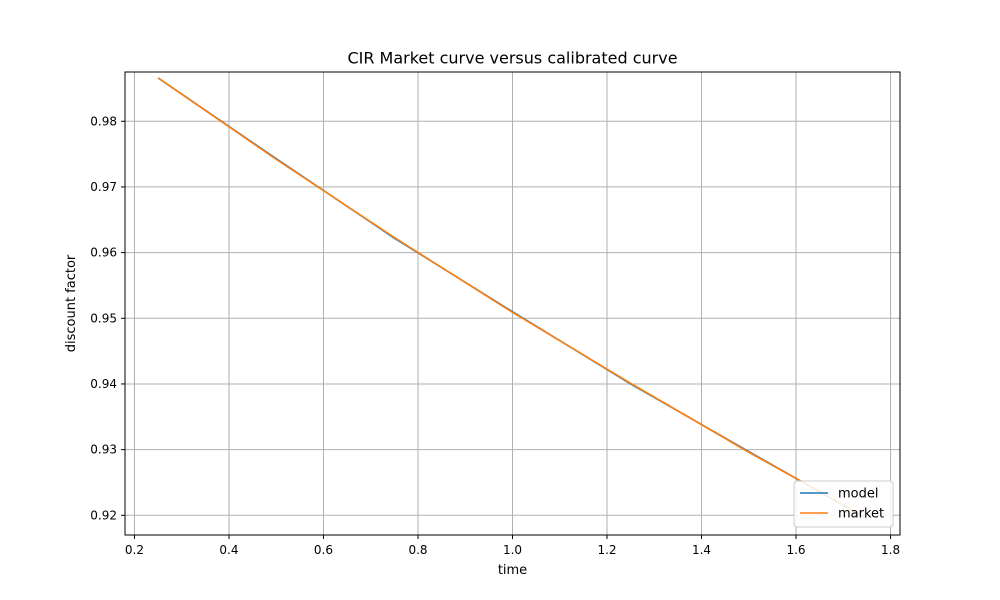 The height and width of the screenshot is (600, 1000). Describe the element at coordinates (103, 384) in the screenshot. I see `y-tick-label: 0.94` at that location.